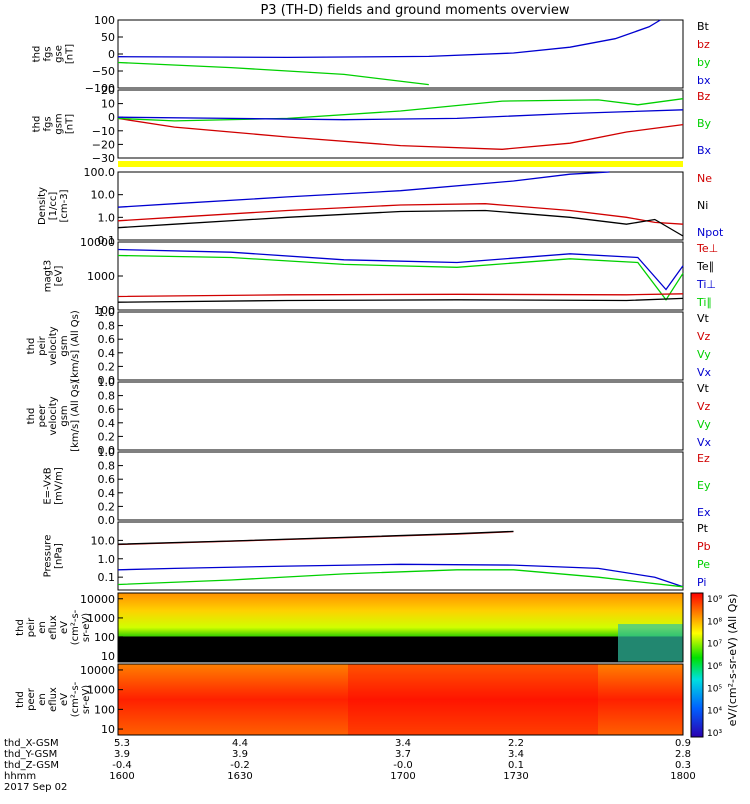 The height and width of the screenshot is (804, 750). I want to click on density-series-Npot, so click(363, 189).